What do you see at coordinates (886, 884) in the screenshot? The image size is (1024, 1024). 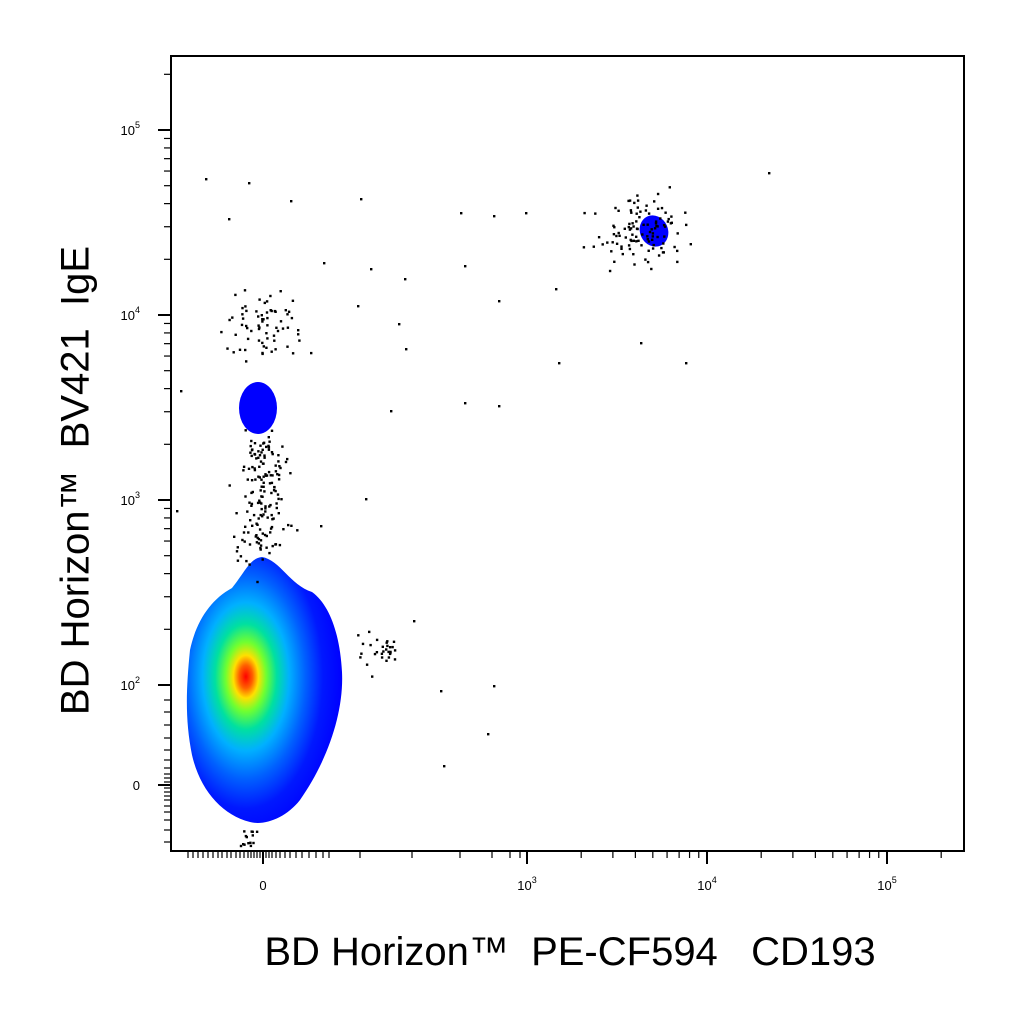 I see `x-tick-label: 10⁵` at bounding box center [886, 884].